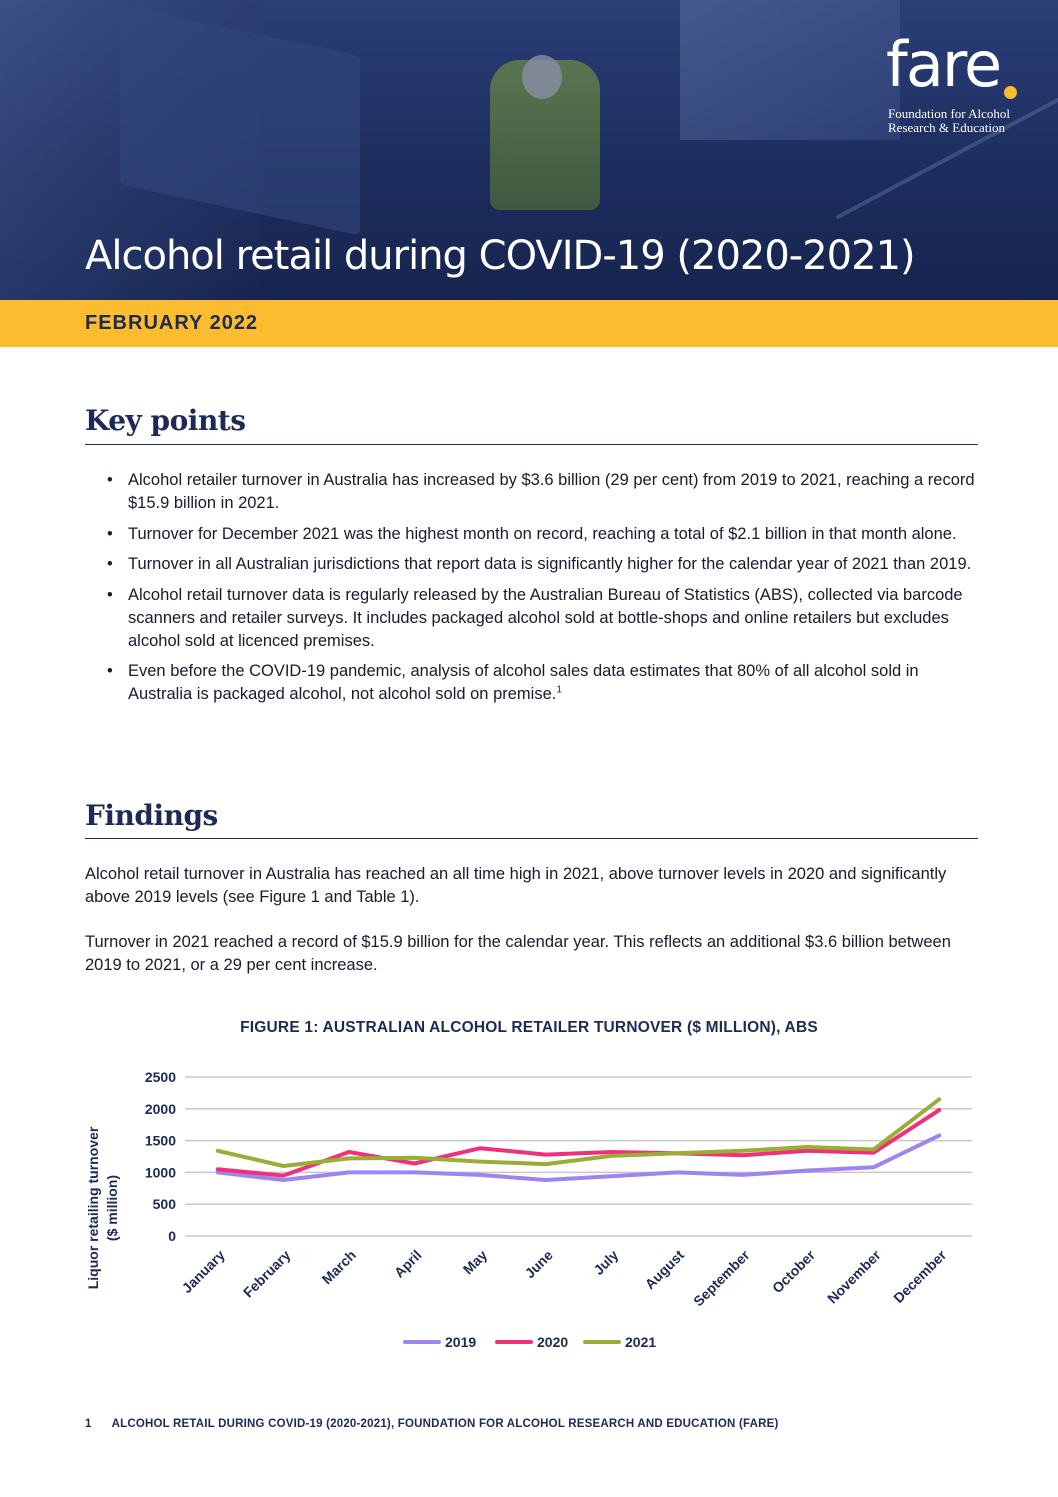  I want to click on hero-pallet, so click(790, 70).